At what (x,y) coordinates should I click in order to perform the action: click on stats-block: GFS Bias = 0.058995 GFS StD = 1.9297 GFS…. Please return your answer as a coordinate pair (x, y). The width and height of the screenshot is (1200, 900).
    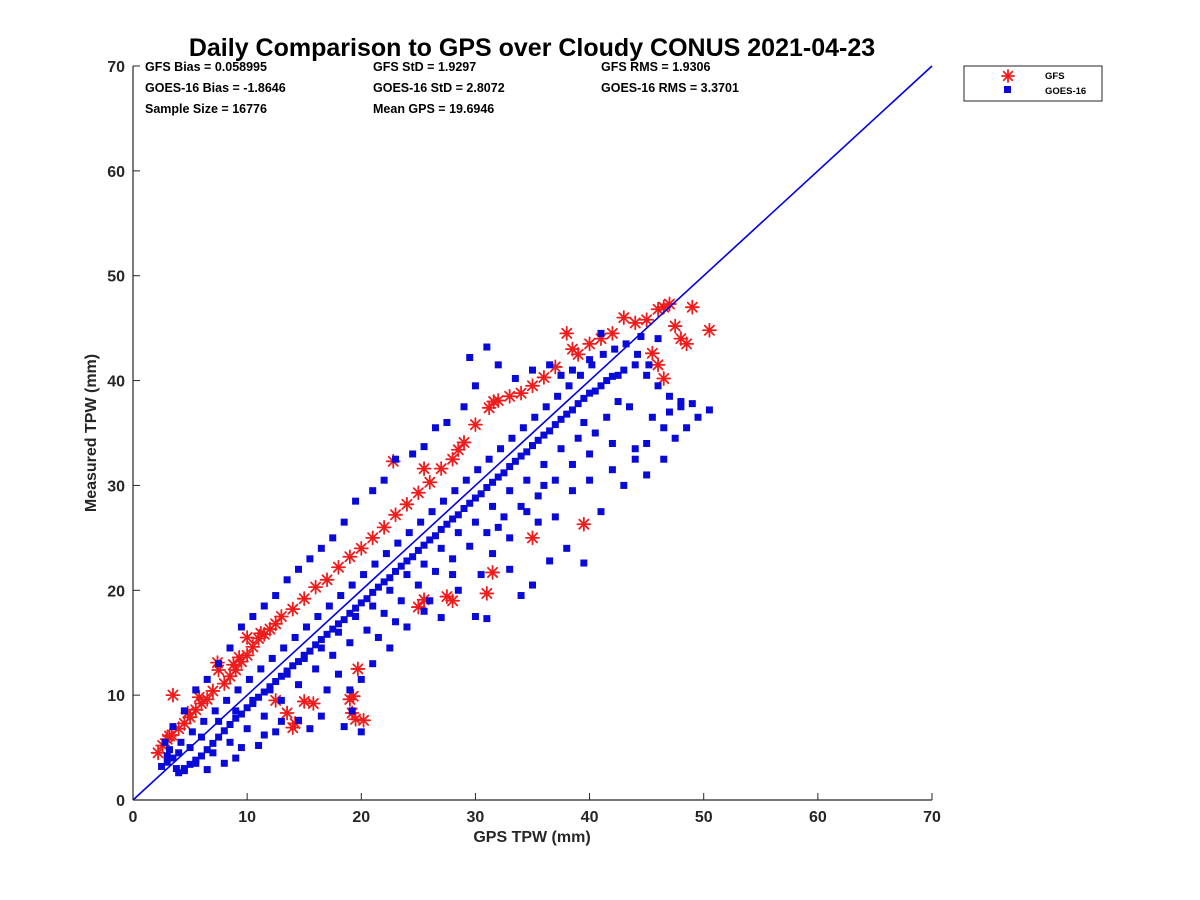
    Looking at the image, I should click on (442, 88).